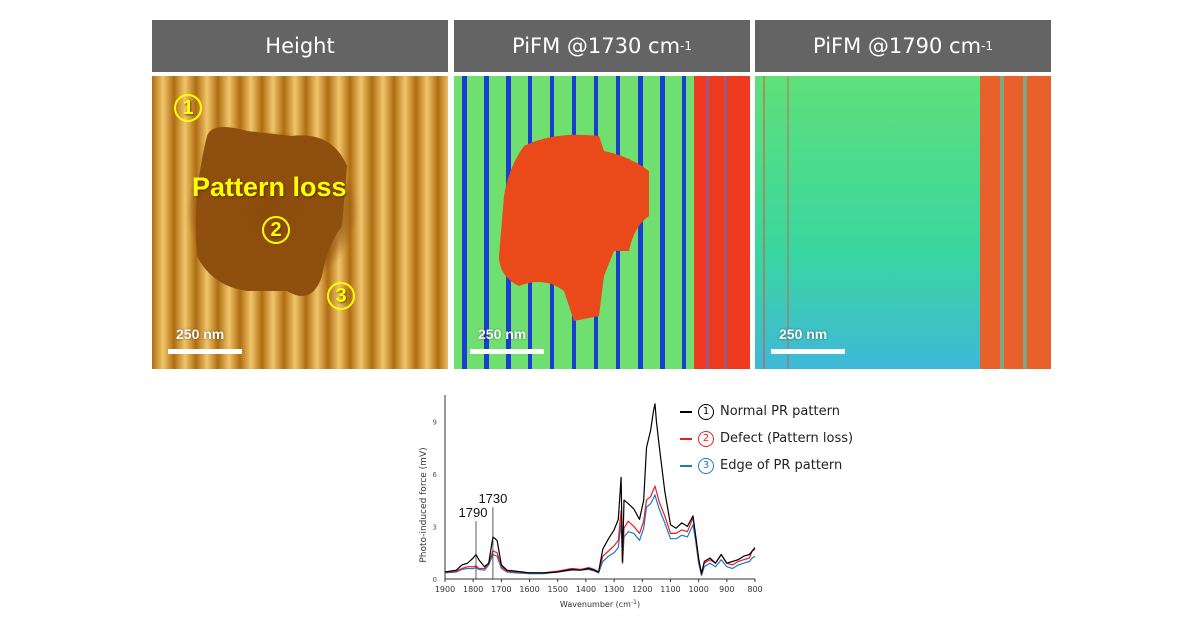 The height and width of the screenshot is (634, 1200). I want to click on panel-title: PiFM @1790 cm, so click(897, 46).